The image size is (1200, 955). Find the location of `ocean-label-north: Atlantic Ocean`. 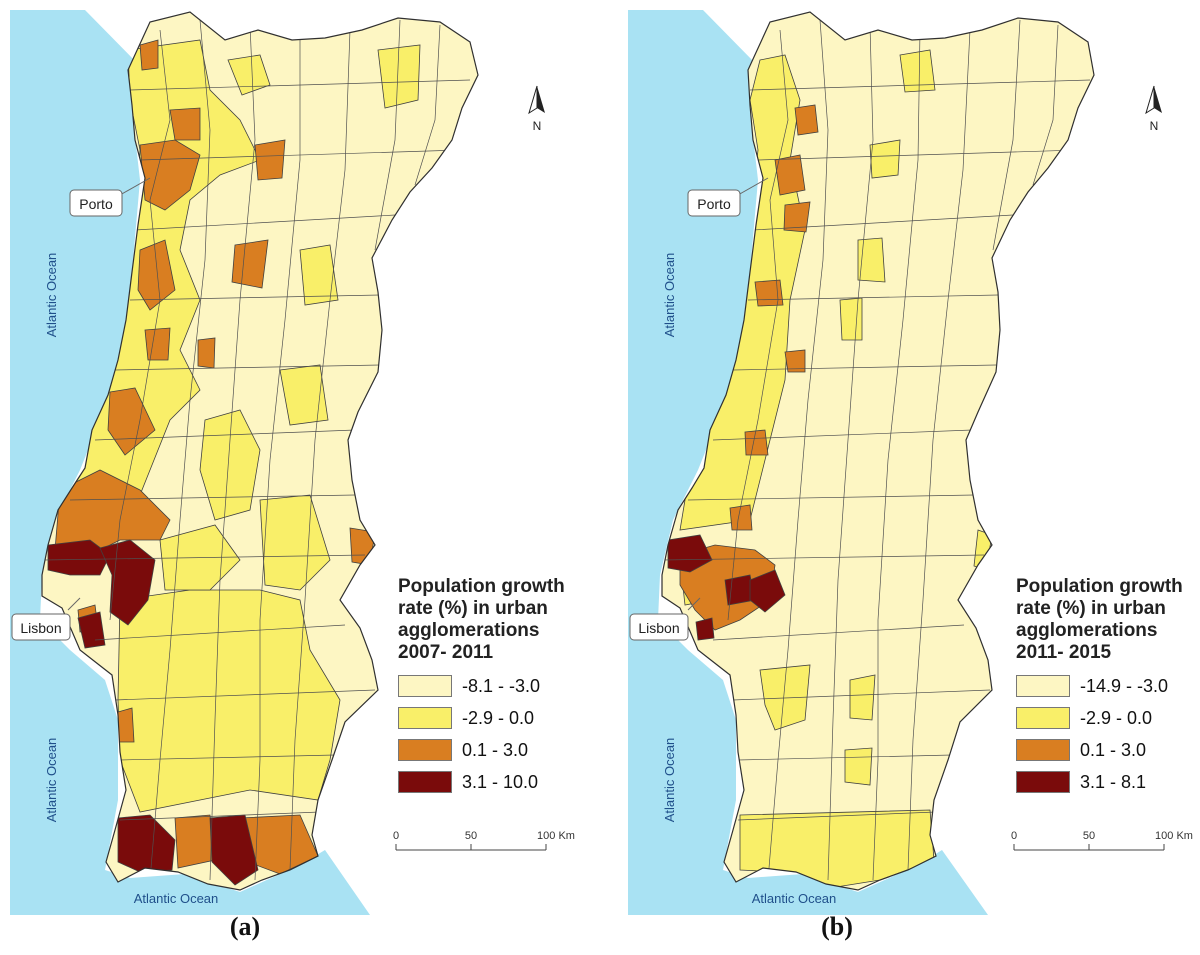

ocean-label-north: Atlantic Ocean is located at coordinates (669, 295).